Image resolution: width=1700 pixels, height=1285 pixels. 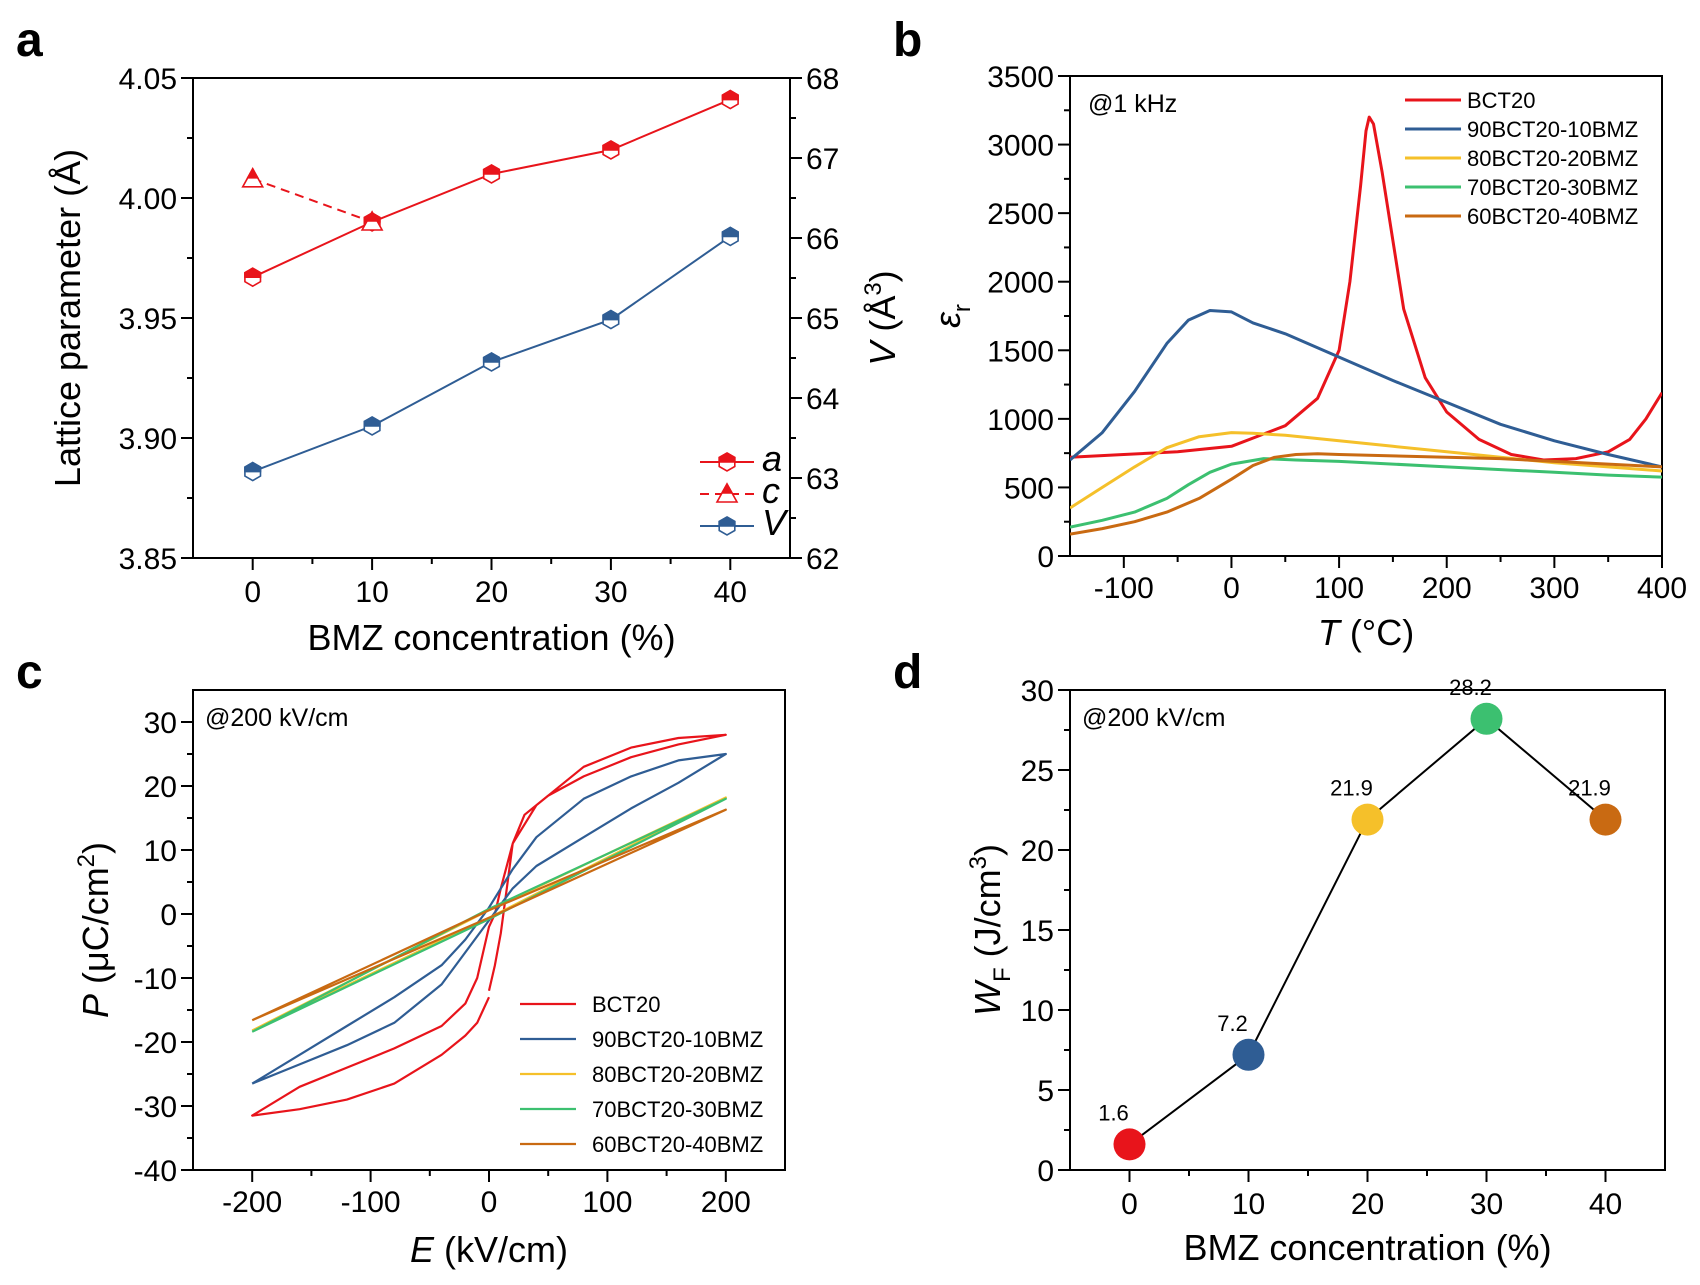 I want to click on y-tick-label: 10, so click(x=160, y=851).